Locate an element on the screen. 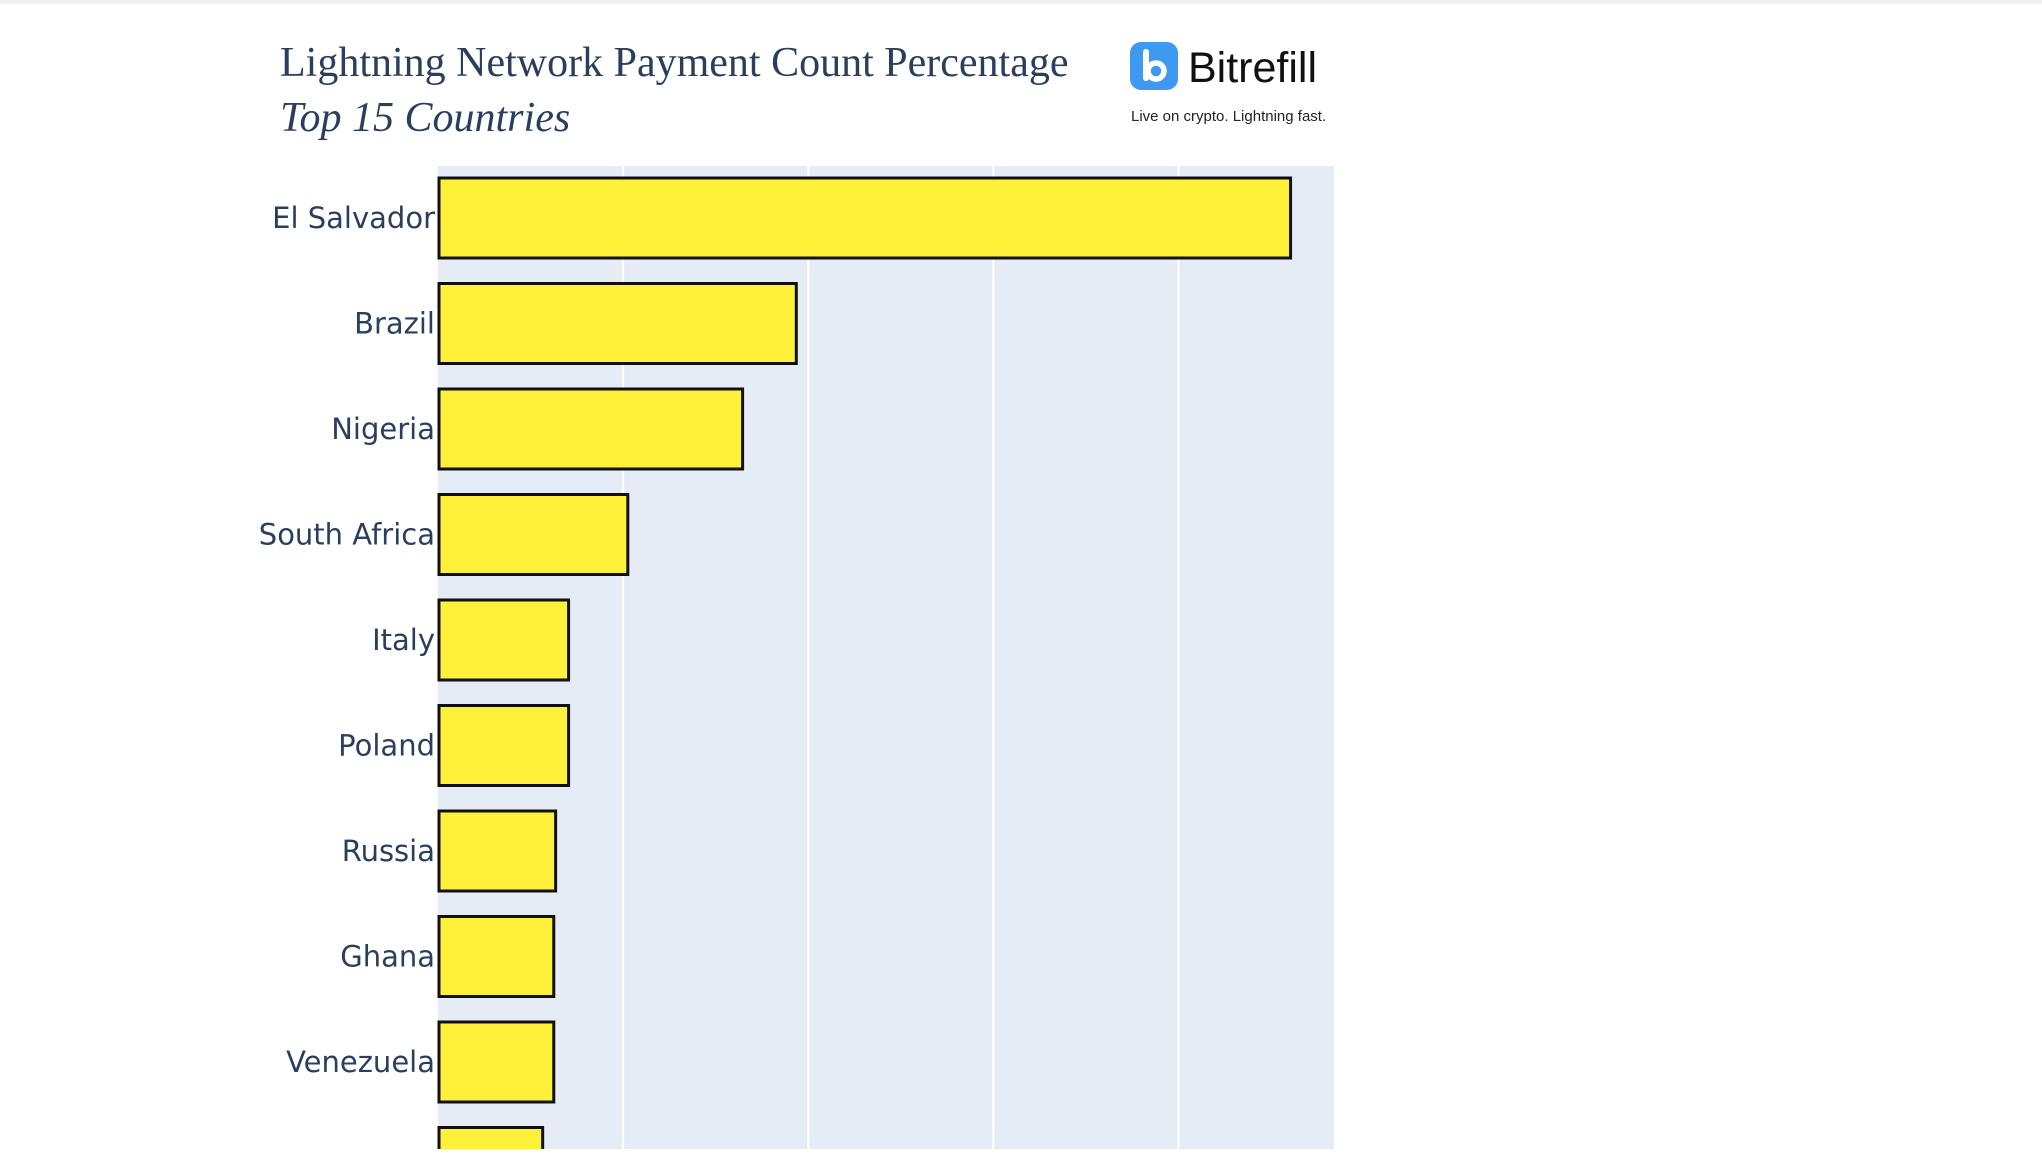  category-label-8: Venezuela is located at coordinates (360, 1062).